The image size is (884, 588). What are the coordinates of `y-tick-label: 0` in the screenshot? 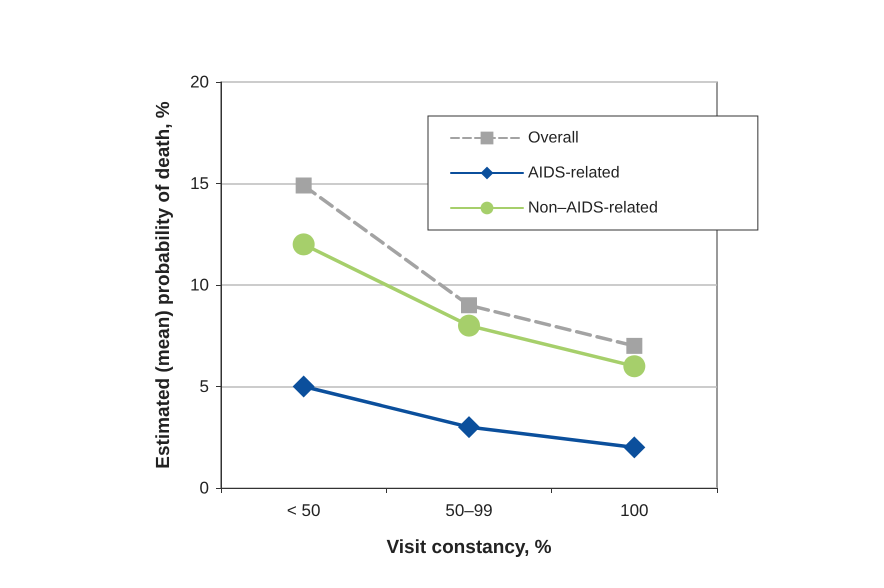 It's located at (204, 488).